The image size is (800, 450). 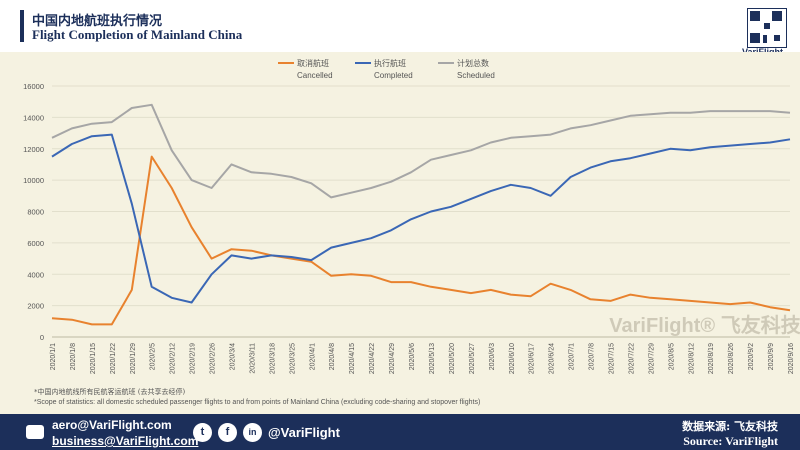 I want to click on x-tick-label: 2020/2/26, so click(x=213, y=358).